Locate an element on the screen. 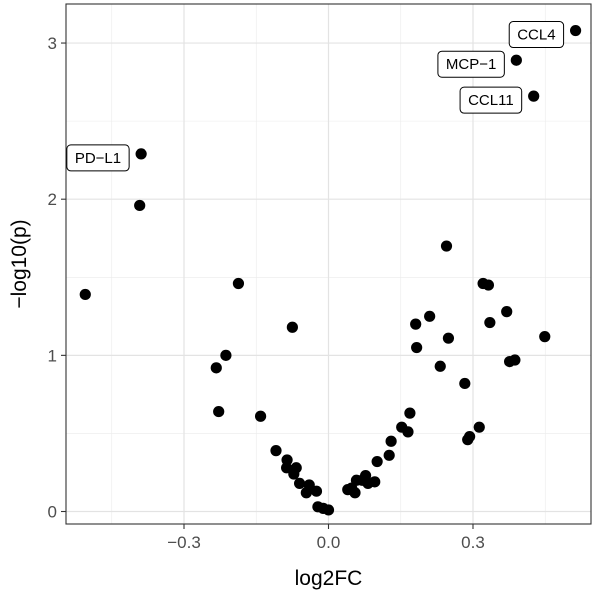 The image size is (595, 594). point-label-text: MCP−1 is located at coordinates (471, 64).